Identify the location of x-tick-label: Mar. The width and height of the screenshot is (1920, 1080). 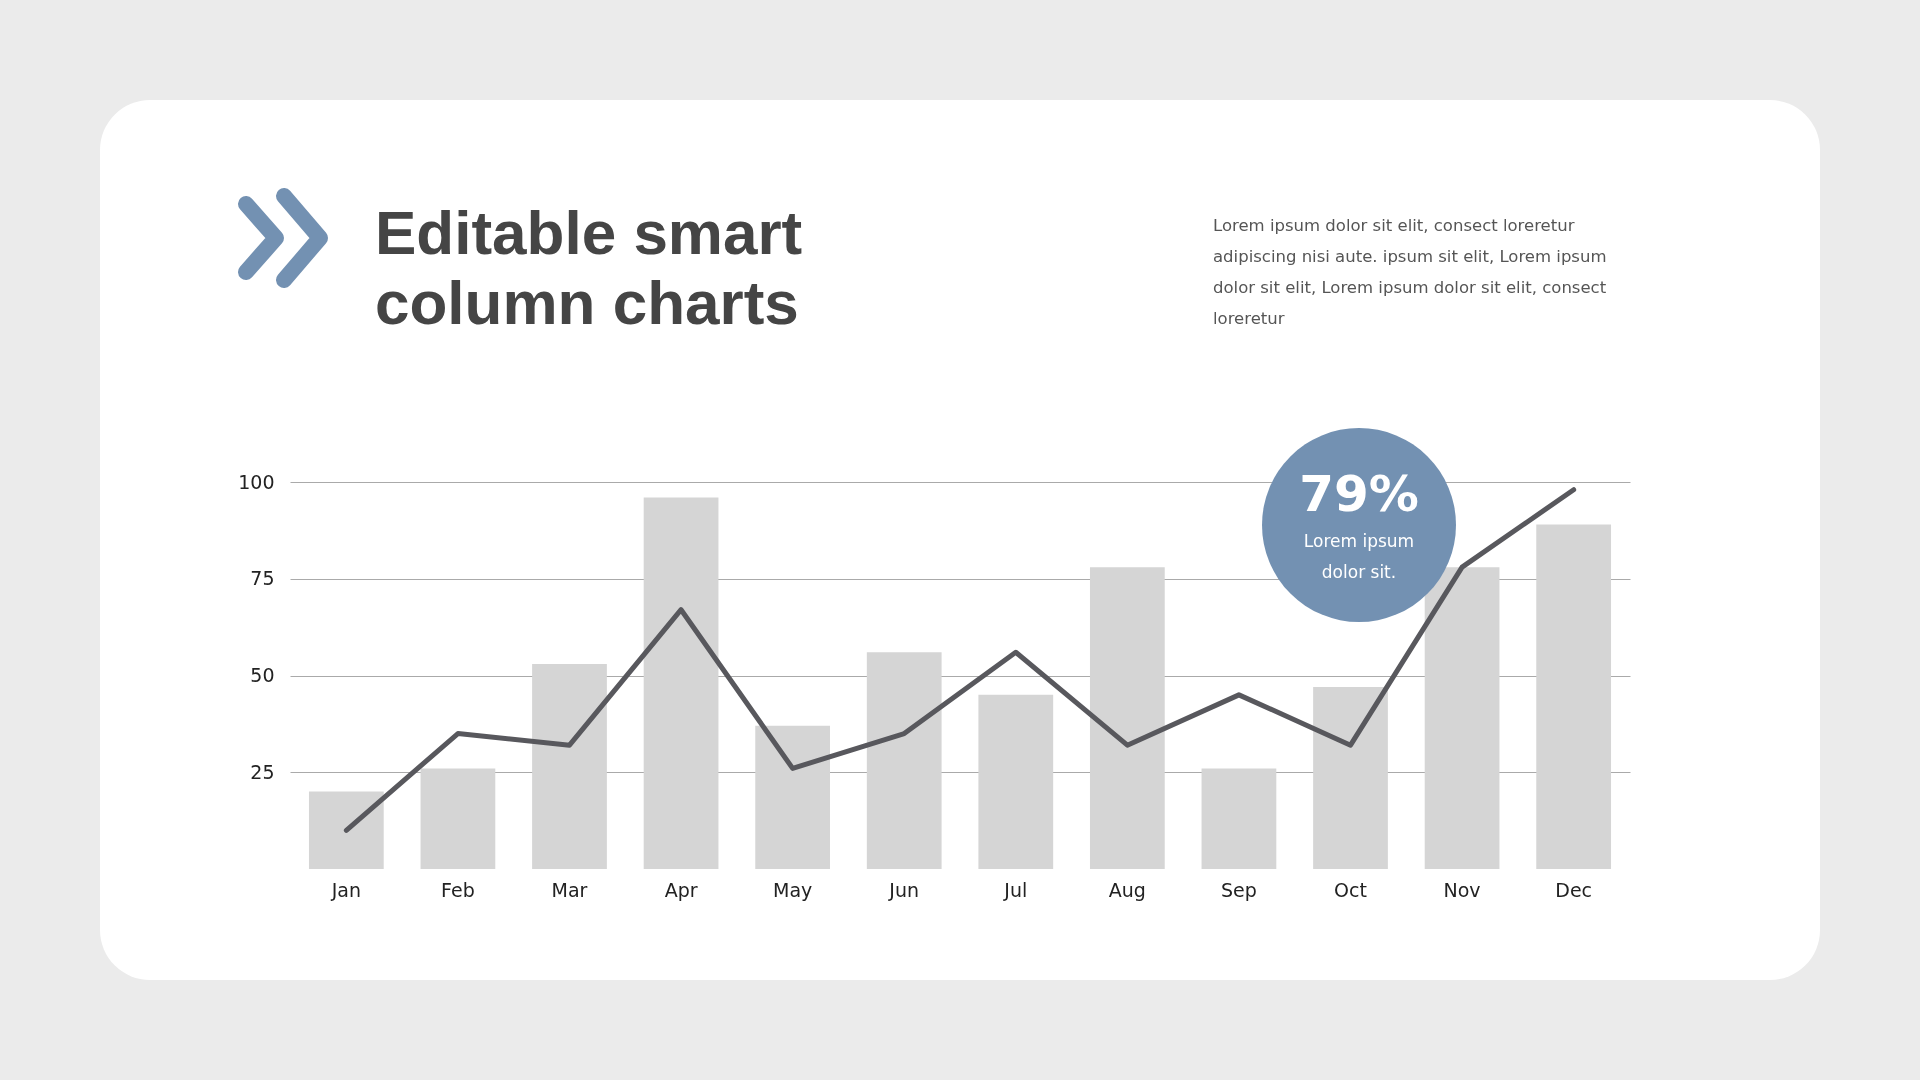
(569, 889).